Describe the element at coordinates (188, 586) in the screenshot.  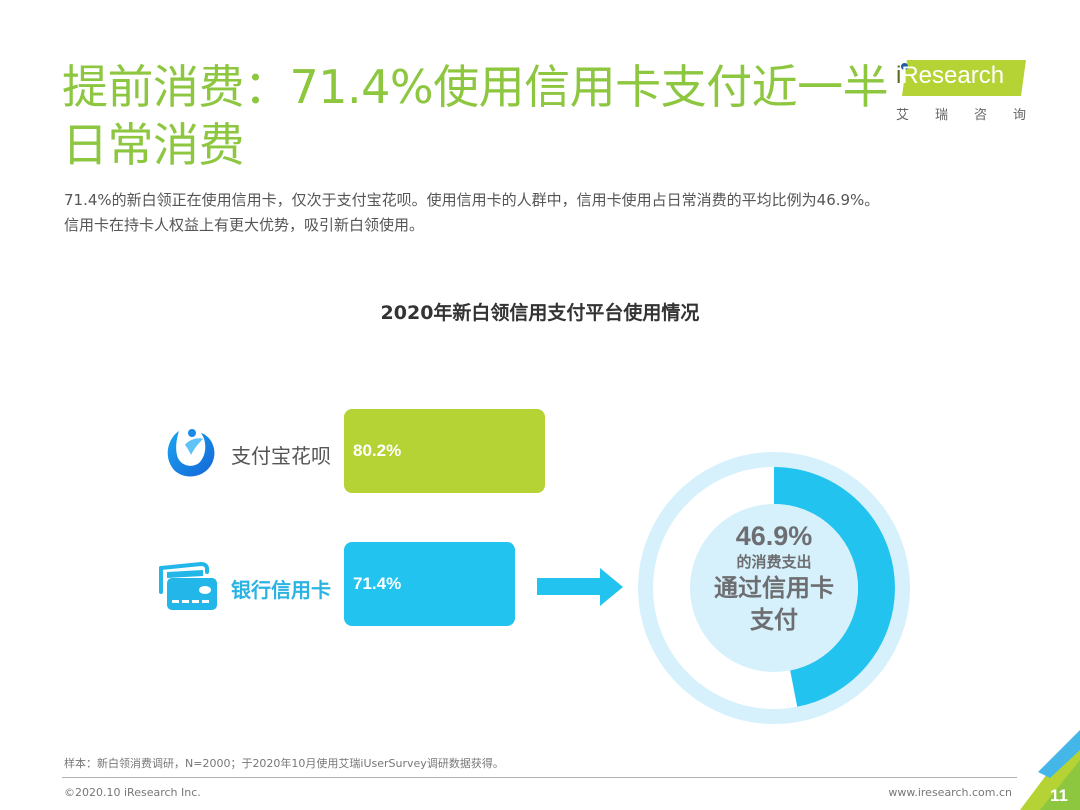
I see `credit-card-icon` at that location.